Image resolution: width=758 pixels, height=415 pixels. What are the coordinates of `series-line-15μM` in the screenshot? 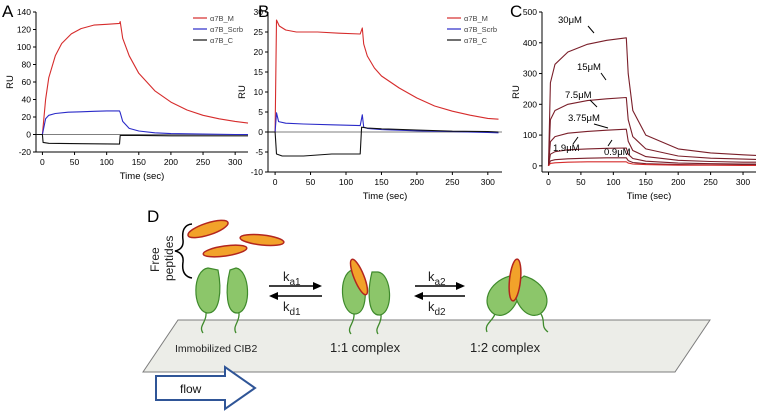 It's located at (652, 131).